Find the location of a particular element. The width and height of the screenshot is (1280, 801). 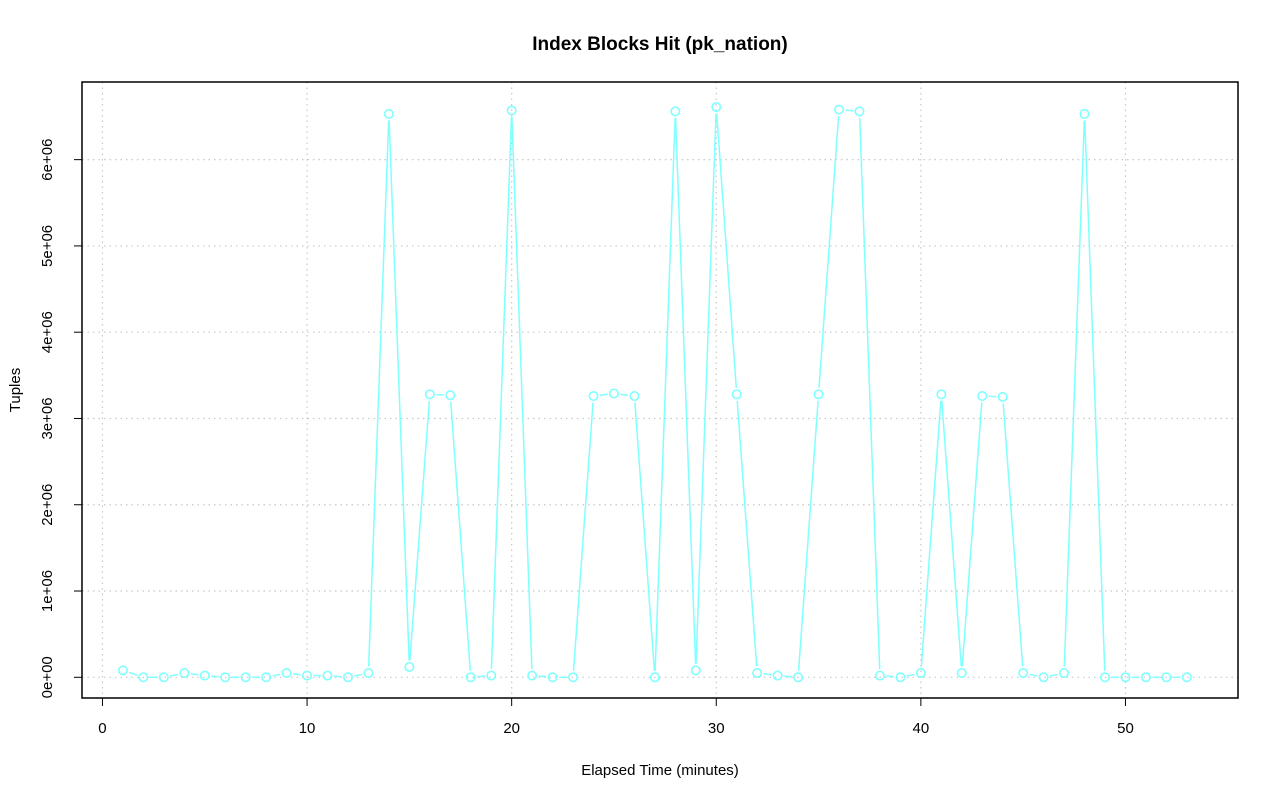

x-tick-label: 30 is located at coordinates (716, 728).